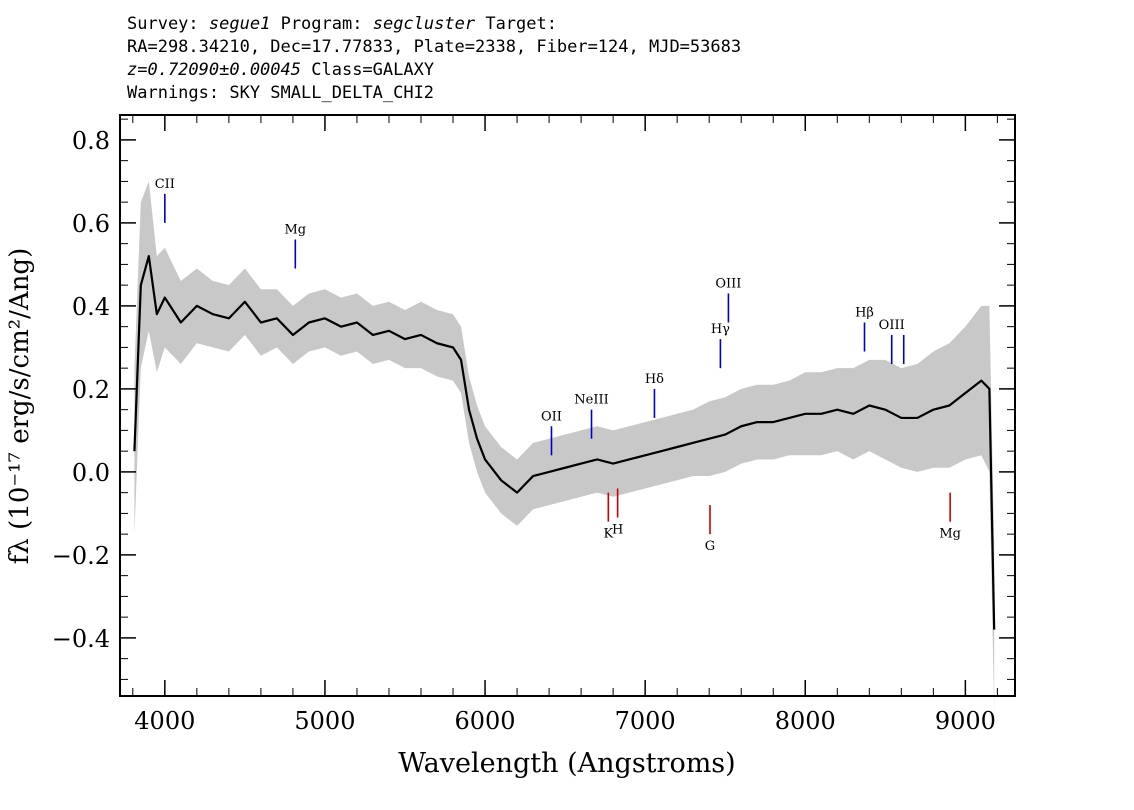 This screenshot has width=1134, height=810. I want to click on program-label: Program:, so click(321, 24).